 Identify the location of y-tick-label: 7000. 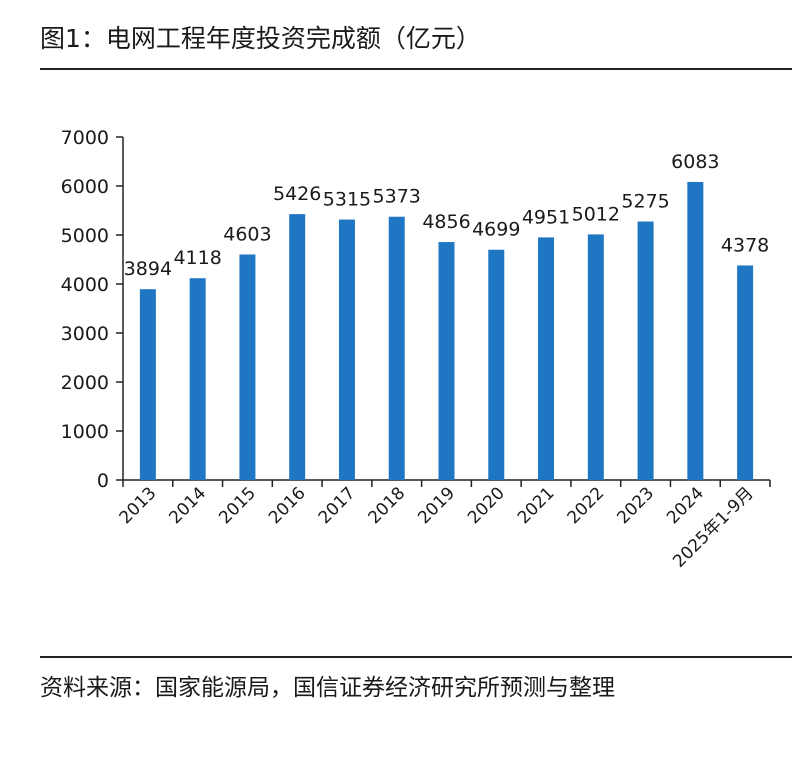
(85, 138).